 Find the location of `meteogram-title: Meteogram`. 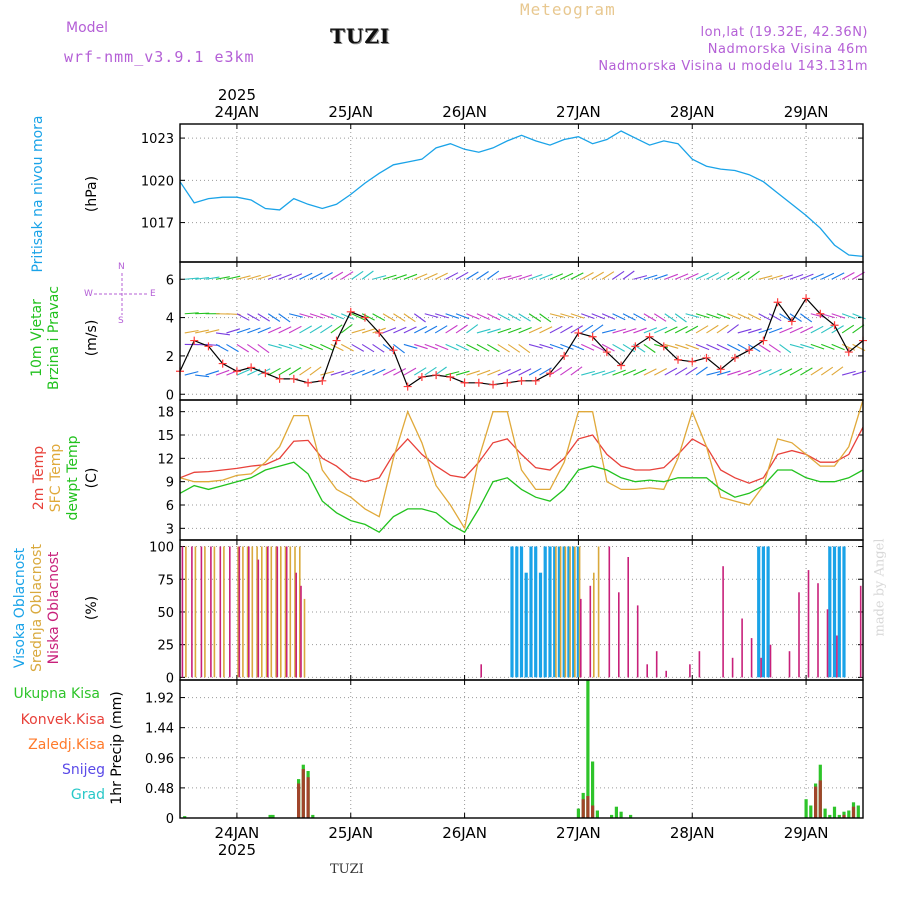

meteogram-title: Meteogram is located at coordinates (568, 9).